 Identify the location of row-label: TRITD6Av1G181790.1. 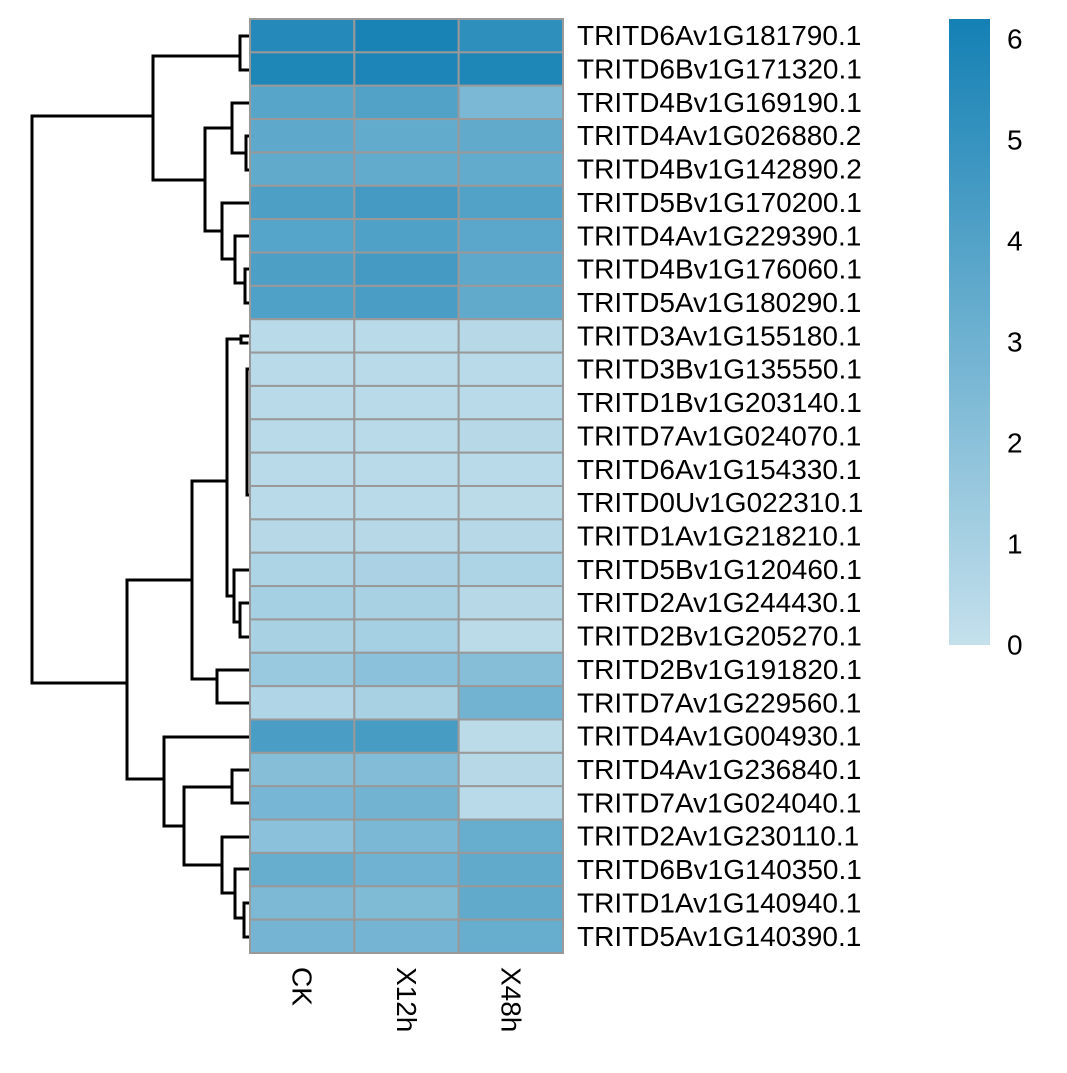
(719, 35).